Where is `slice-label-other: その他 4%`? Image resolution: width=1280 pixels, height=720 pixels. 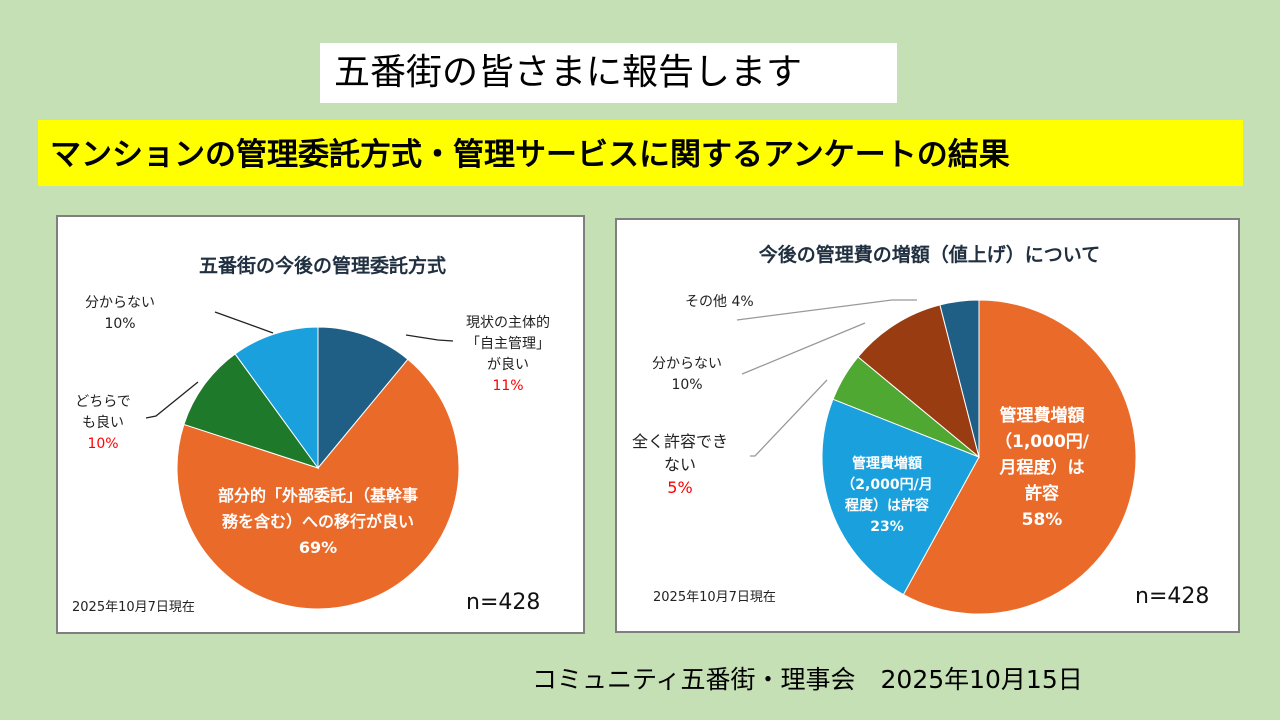 slice-label-other: その他 4% is located at coordinates (719, 302).